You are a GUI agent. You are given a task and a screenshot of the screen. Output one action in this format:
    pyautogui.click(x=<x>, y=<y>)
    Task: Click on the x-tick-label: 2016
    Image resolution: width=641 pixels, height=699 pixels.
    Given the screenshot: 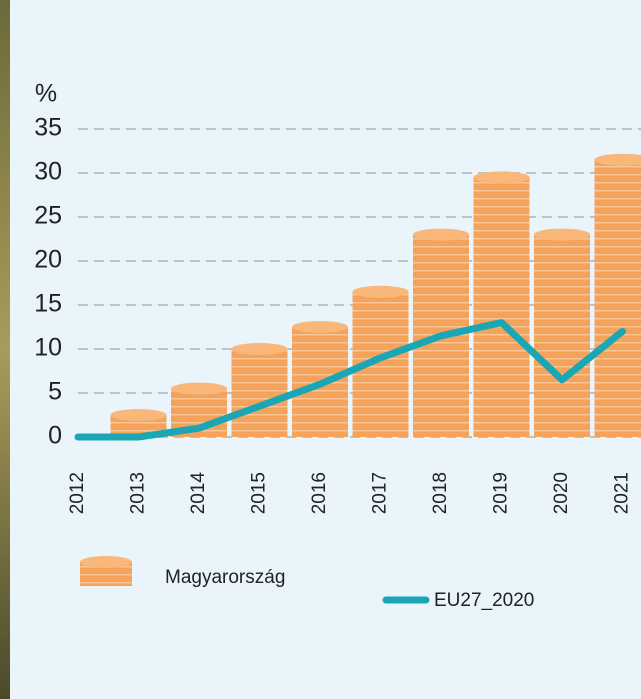 What is the action you would take?
    pyautogui.click(x=319, y=493)
    